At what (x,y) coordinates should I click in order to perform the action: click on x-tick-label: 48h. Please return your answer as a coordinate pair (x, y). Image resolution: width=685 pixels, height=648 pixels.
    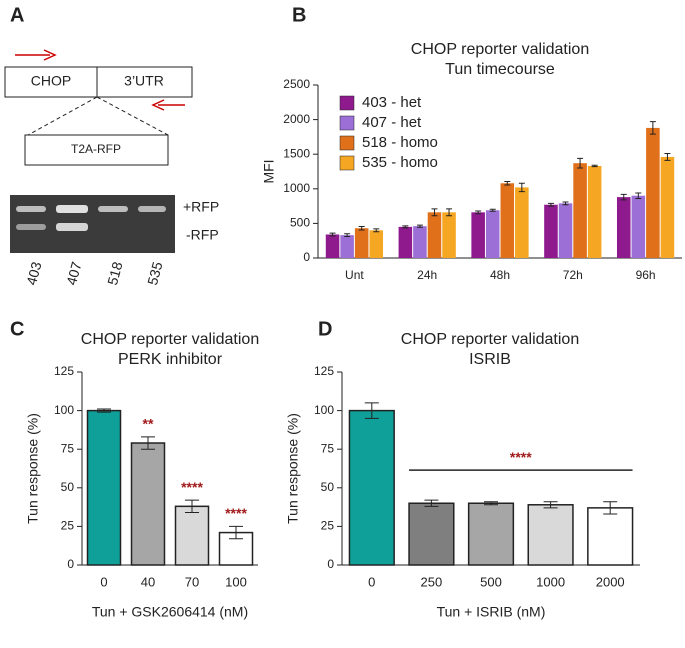
    Looking at the image, I should click on (500, 275).